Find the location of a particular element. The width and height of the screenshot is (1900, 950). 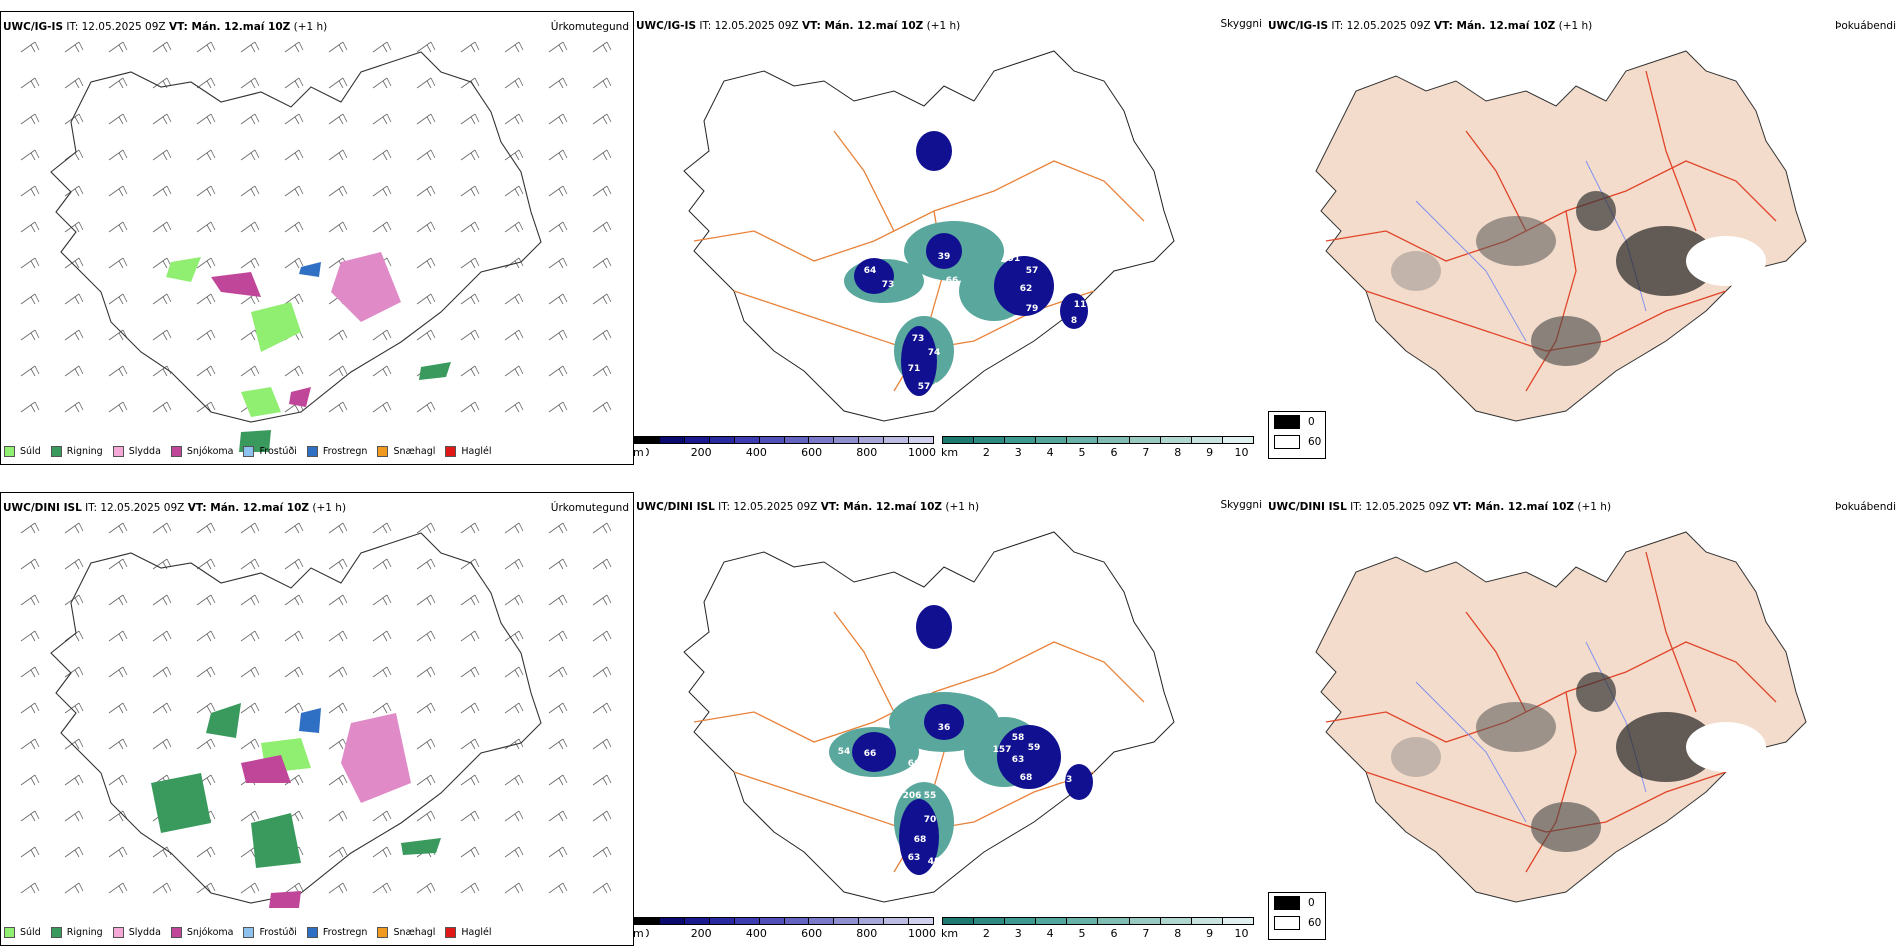

visibility-value-label: 62 is located at coordinates (1026, 289).